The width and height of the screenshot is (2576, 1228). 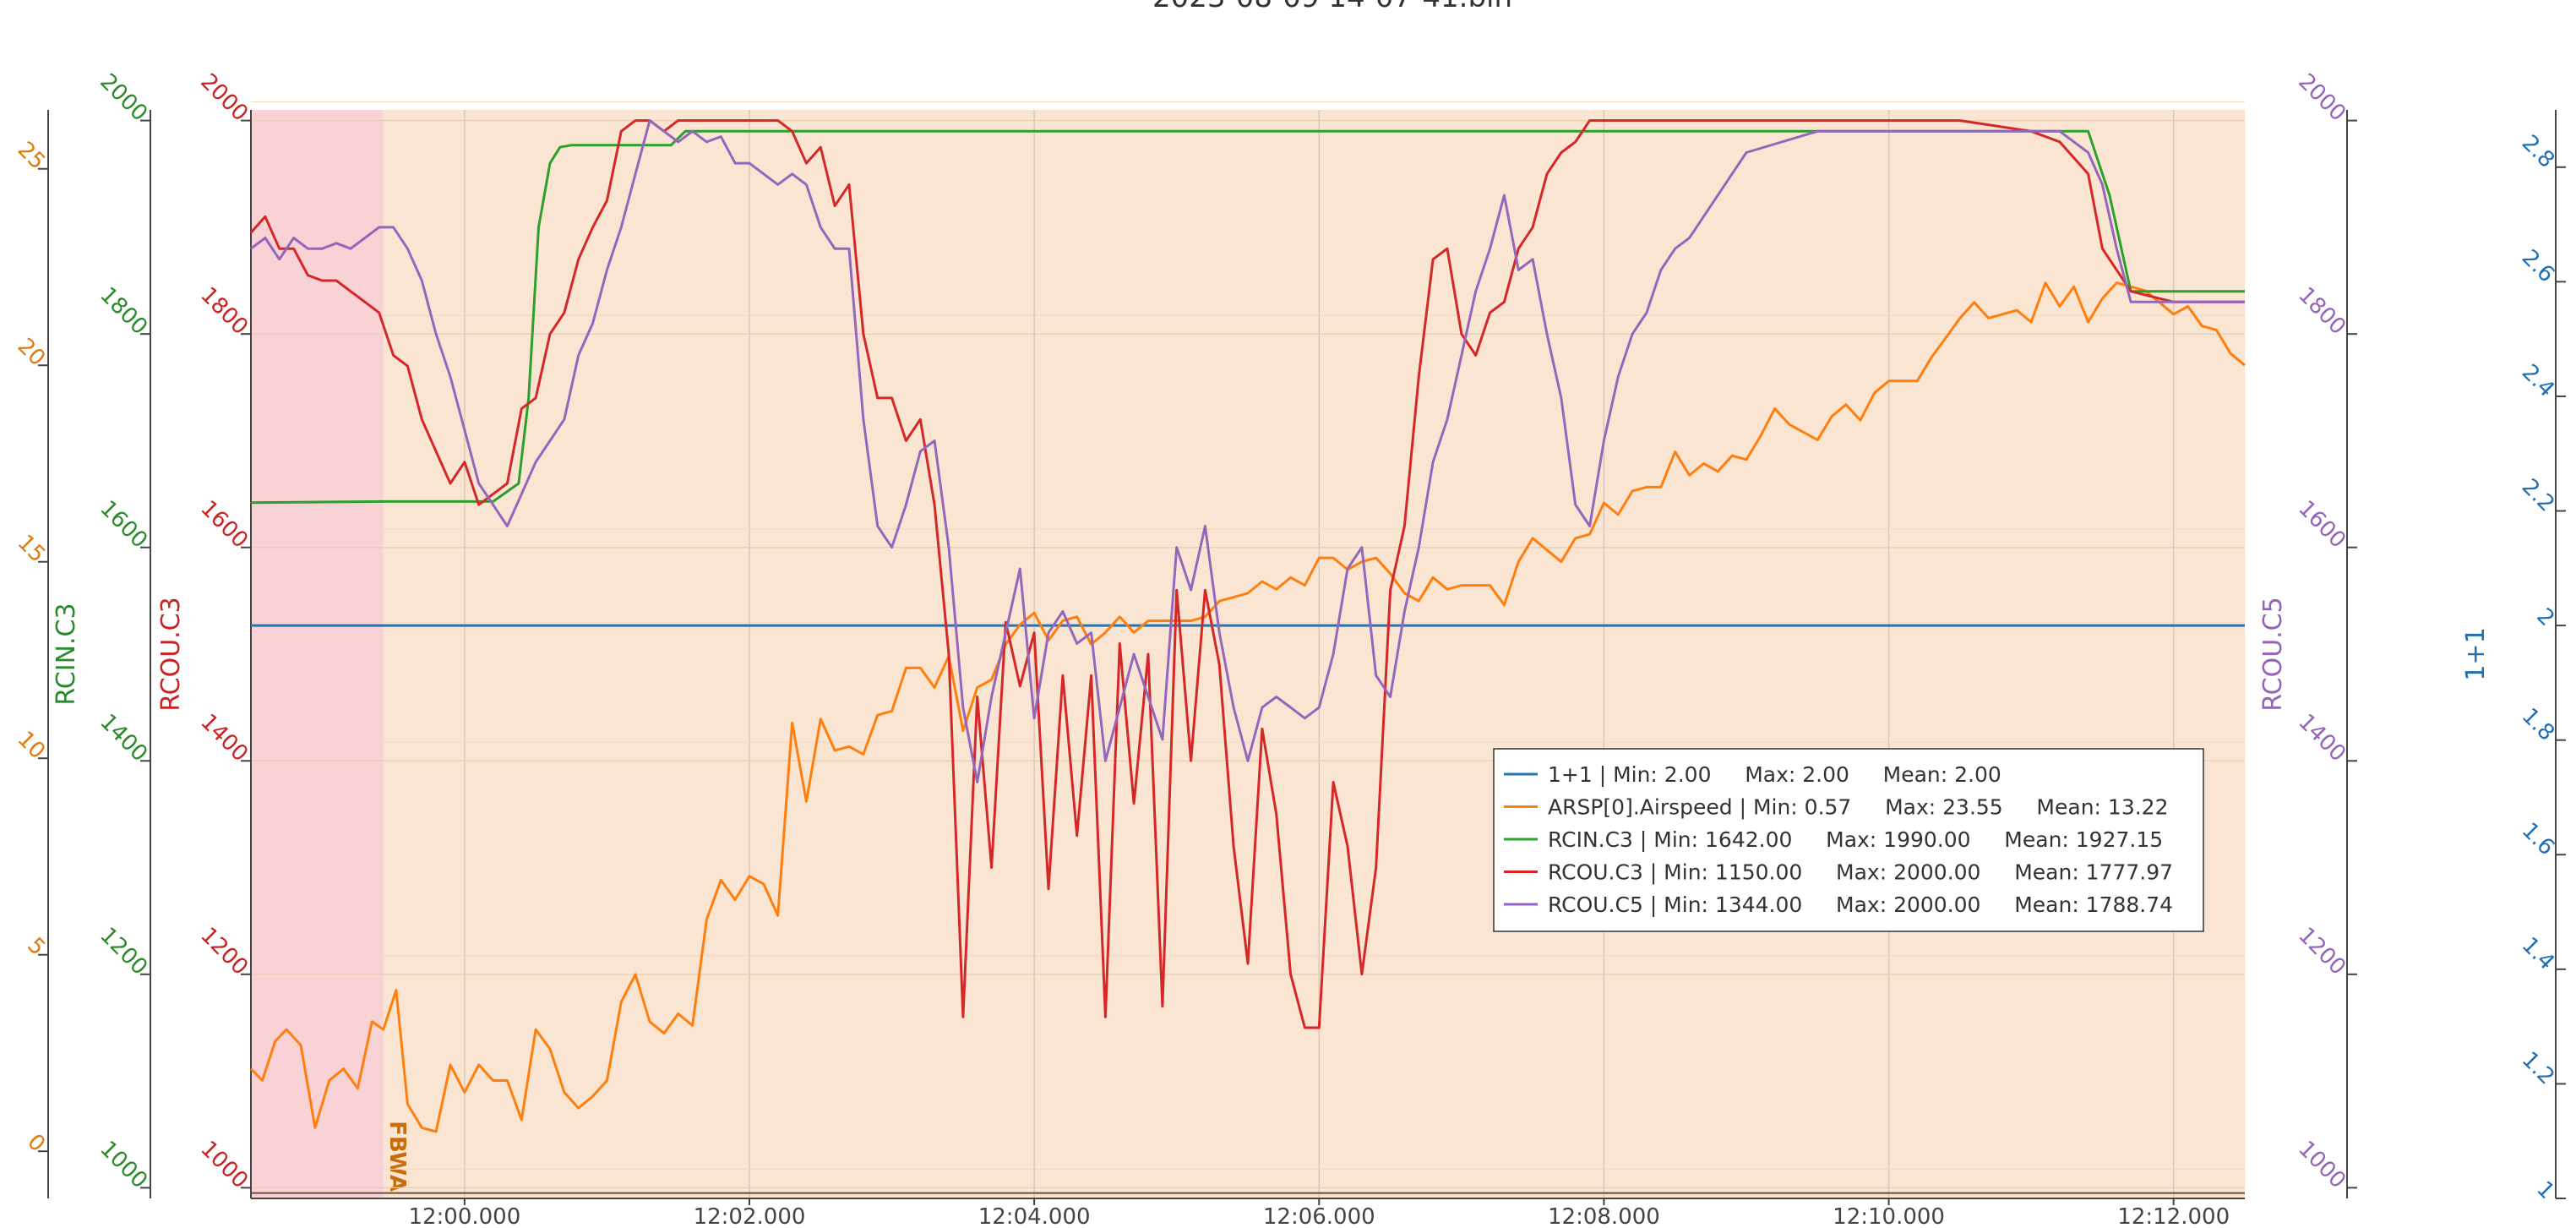 What do you see at coordinates (2273, 654) in the screenshot?
I see `axis-title-rcou5: RCOU.C5` at bounding box center [2273, 654].